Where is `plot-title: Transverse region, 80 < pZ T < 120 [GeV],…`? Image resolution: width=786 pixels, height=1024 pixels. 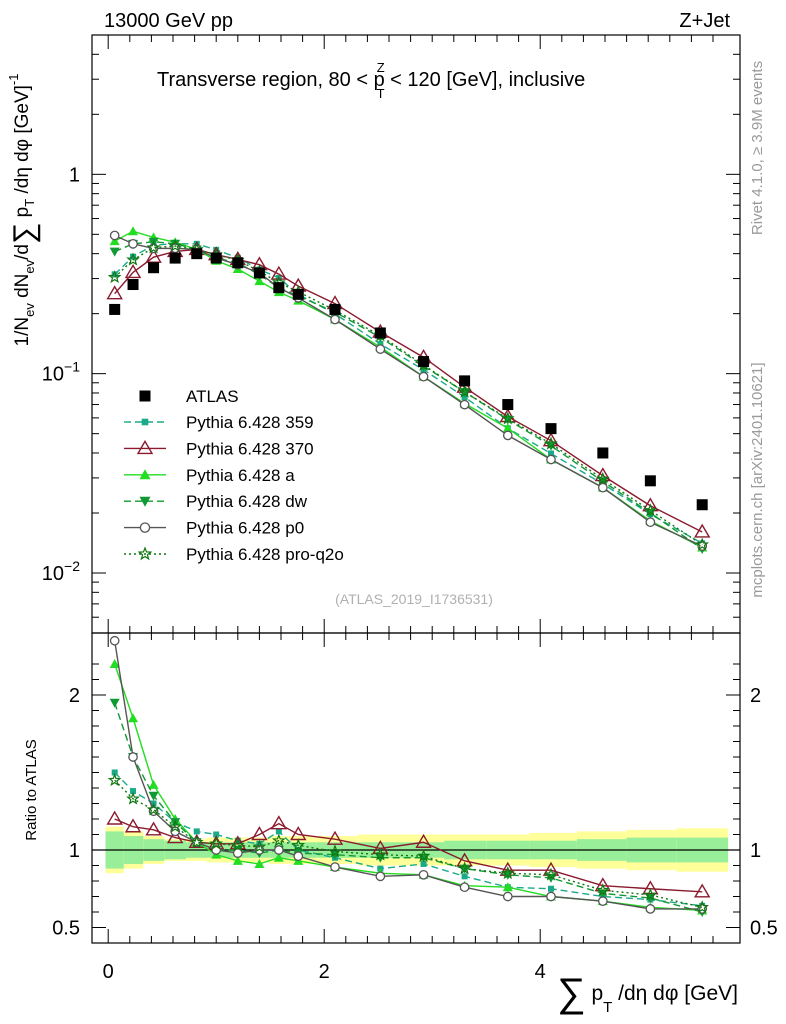 plot-title: Transverse region, 80 < pZ T < 120 [GeV],… is located at coordinates (371, 80).